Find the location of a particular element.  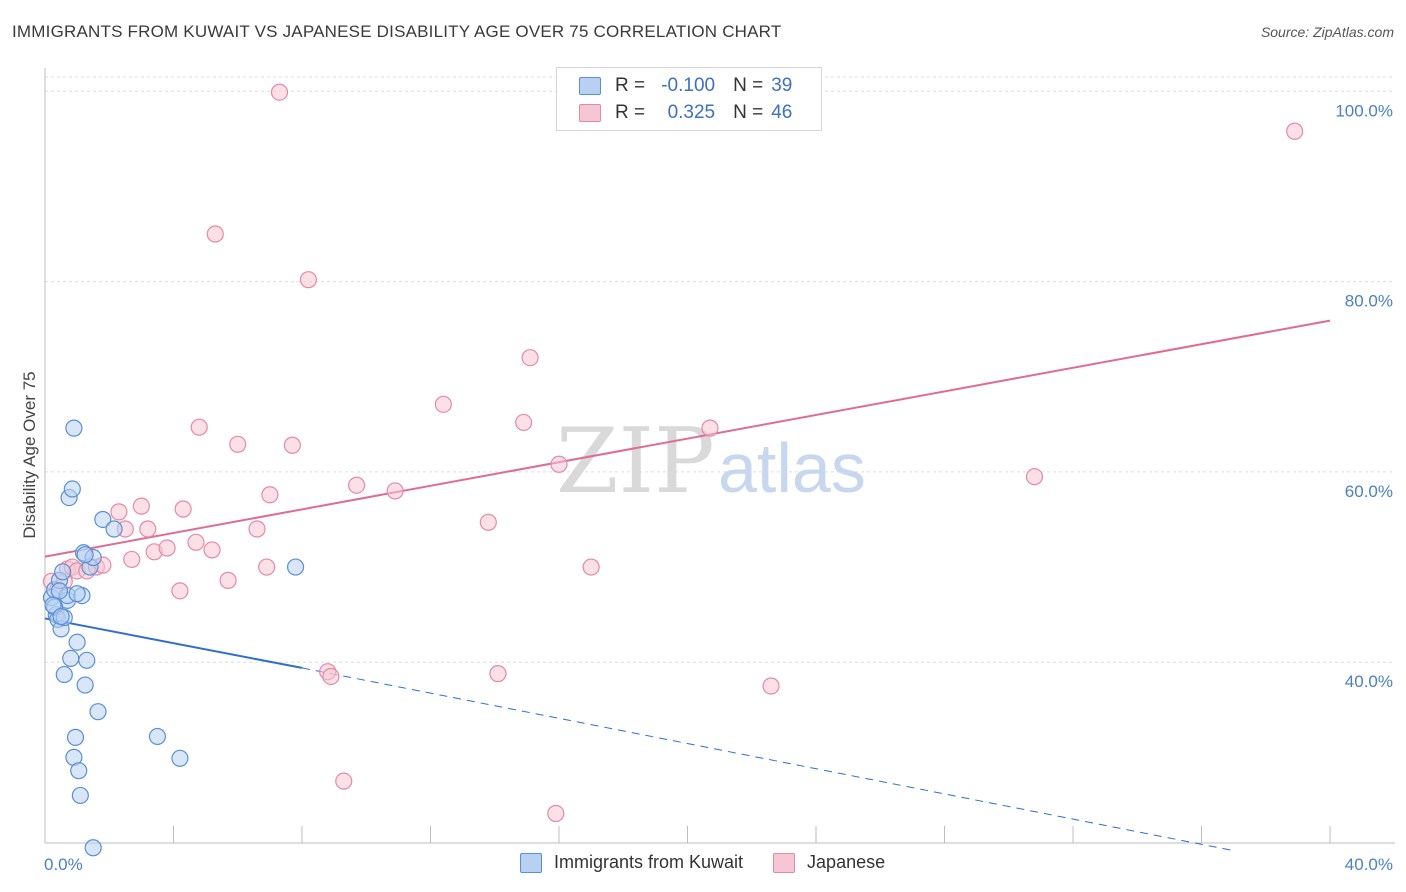

series-name-kuwait: Immigrants from Kuwait is located at coordinates (649, 862).